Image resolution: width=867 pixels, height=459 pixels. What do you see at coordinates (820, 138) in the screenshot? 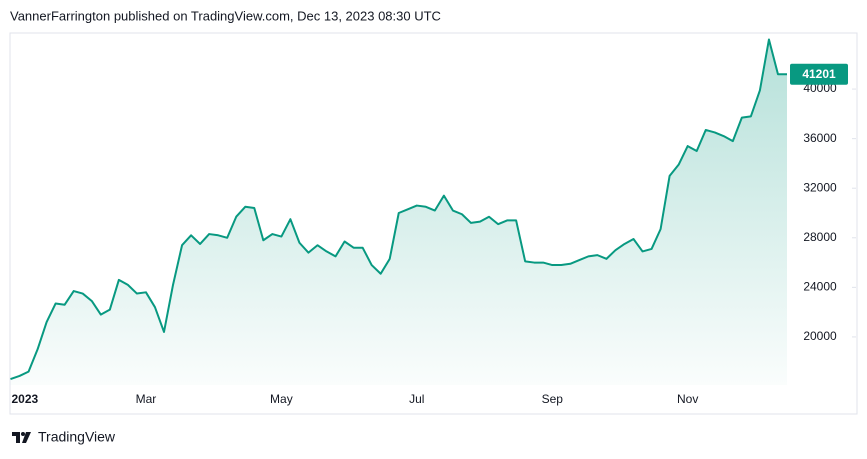
I see `y-tick-label: 36000` at bounding box center [820, 138].